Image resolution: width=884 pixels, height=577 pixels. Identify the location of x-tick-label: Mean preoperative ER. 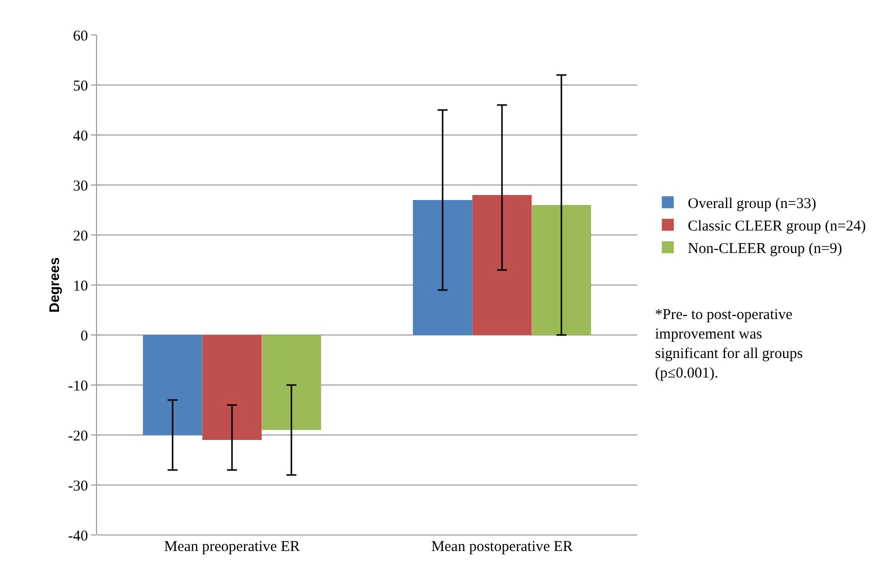
(232, 547).